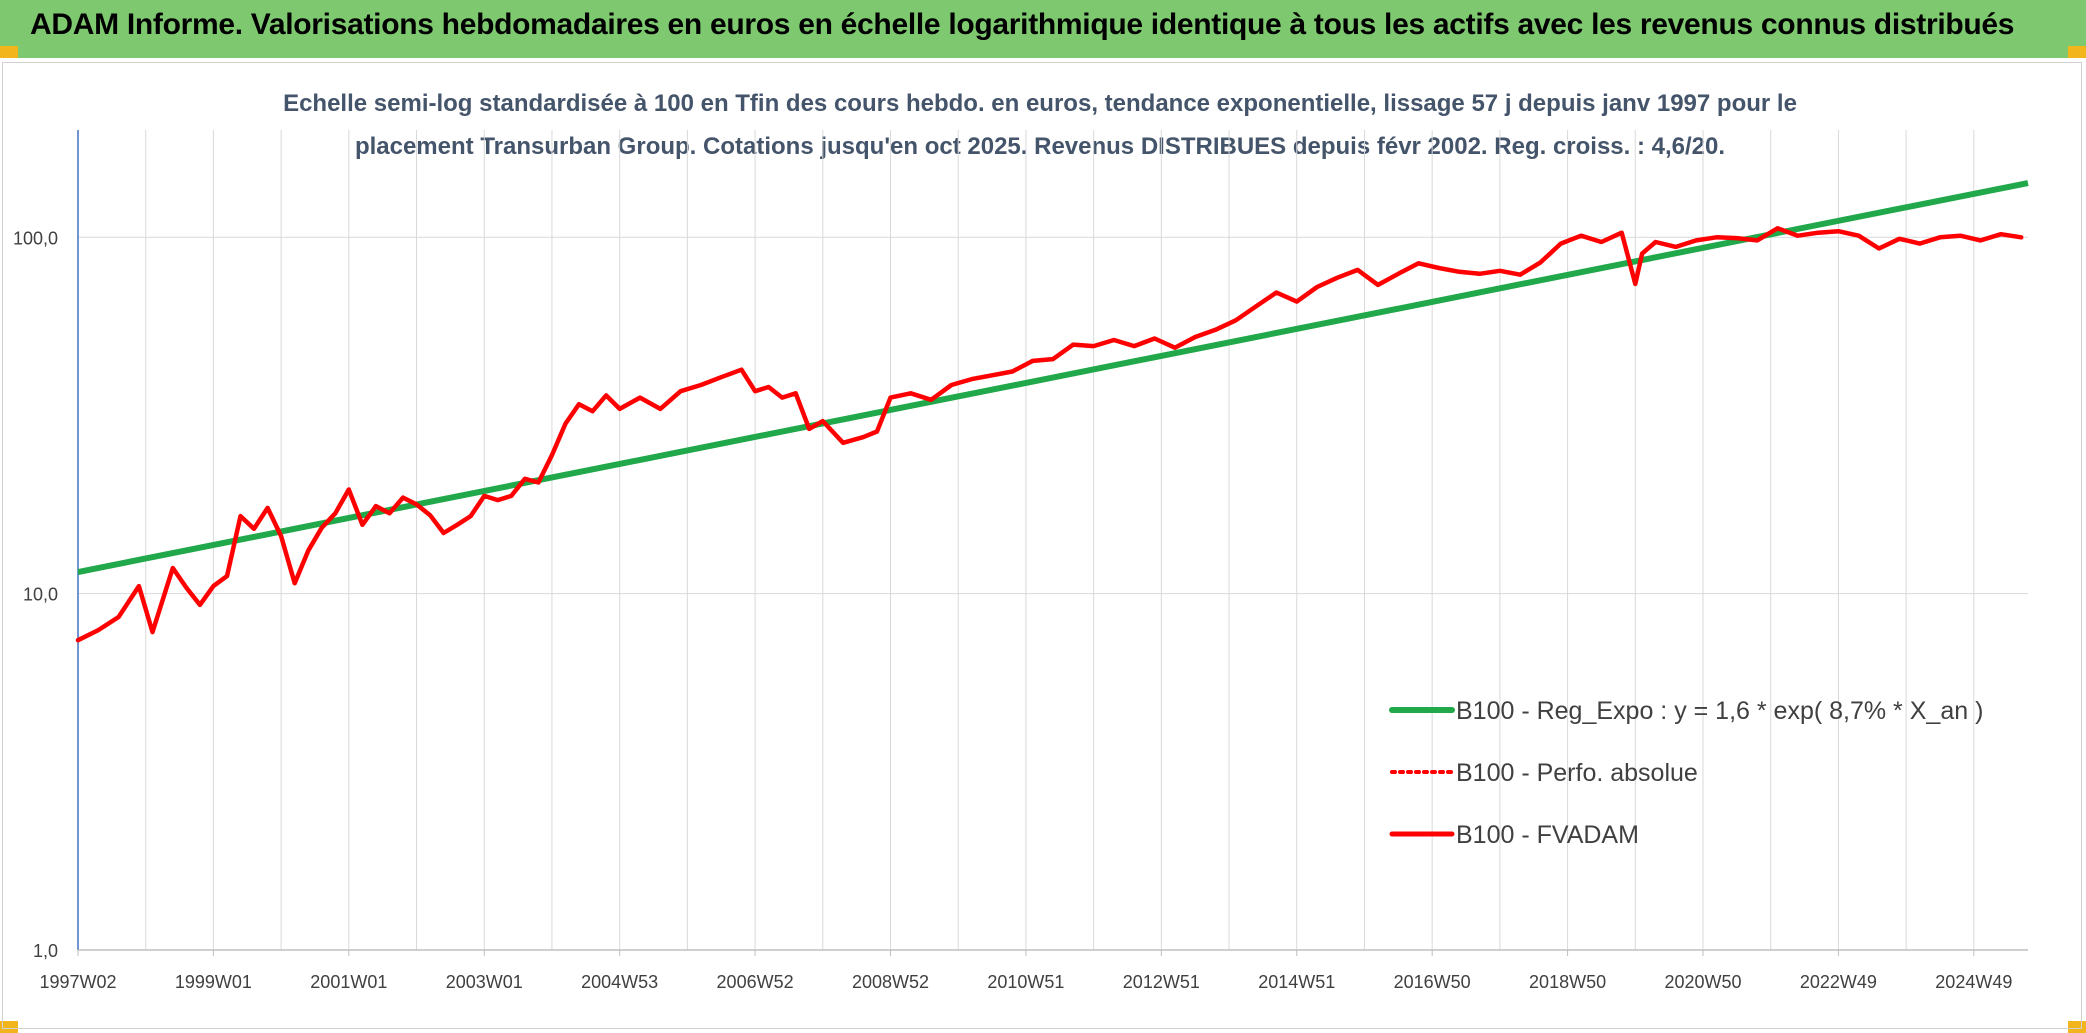  What do you see at coordinates (77, 982) in the screenshot?
I see `x-tick-label: 1997W02` at bounding box center [77, 982].